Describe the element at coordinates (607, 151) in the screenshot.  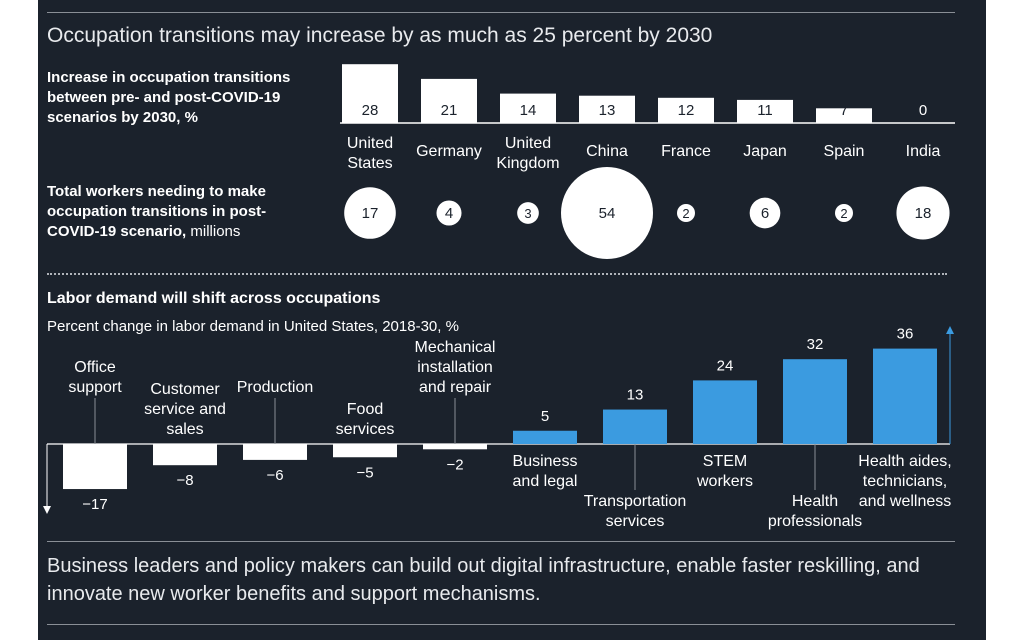
I see `country-label: China` at that location.